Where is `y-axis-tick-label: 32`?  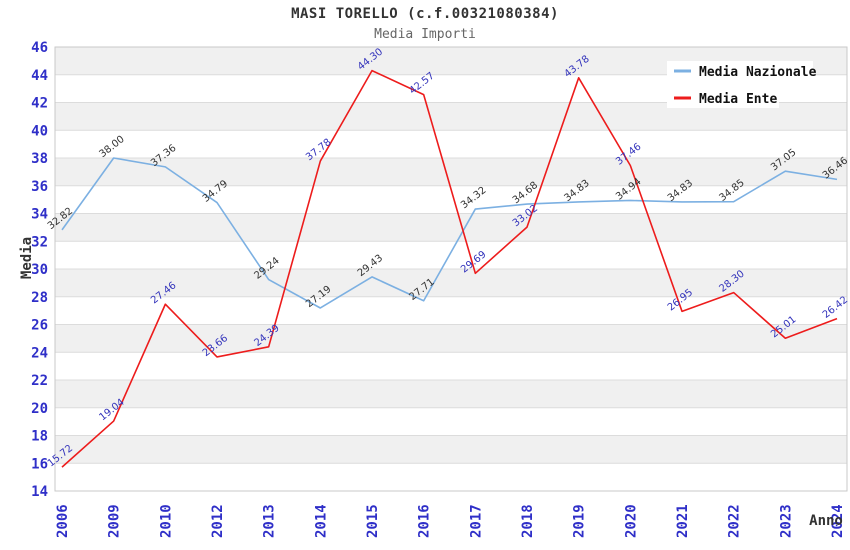
y-axis-tick-label: 32 is located at coordinates (39, 242).